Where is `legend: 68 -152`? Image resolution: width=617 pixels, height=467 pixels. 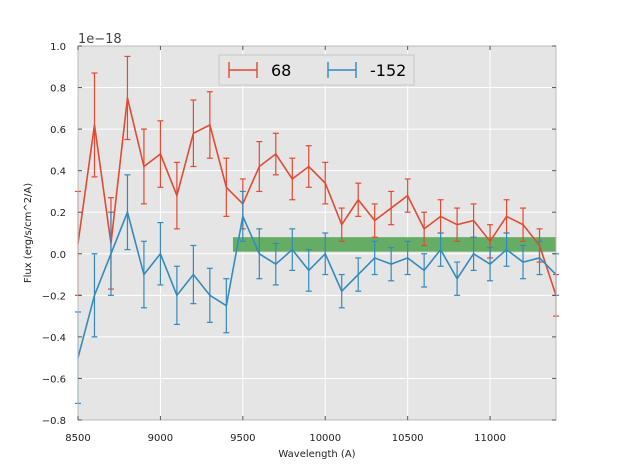
legend: 68 -152 is located at coordinates (316, 70).